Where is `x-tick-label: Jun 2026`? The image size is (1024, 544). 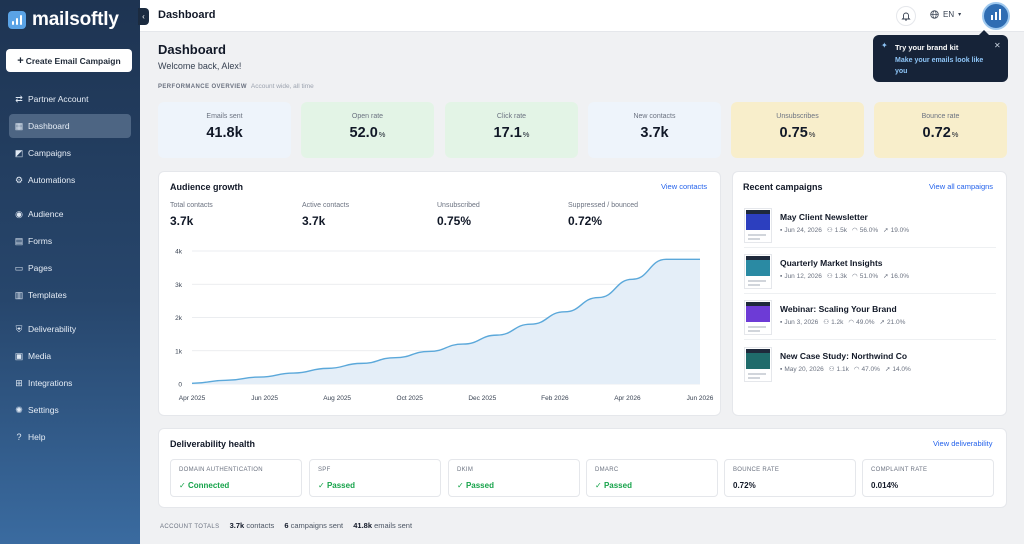
x-tick-label: Jun 2026 is located at coordinates (700, 398).